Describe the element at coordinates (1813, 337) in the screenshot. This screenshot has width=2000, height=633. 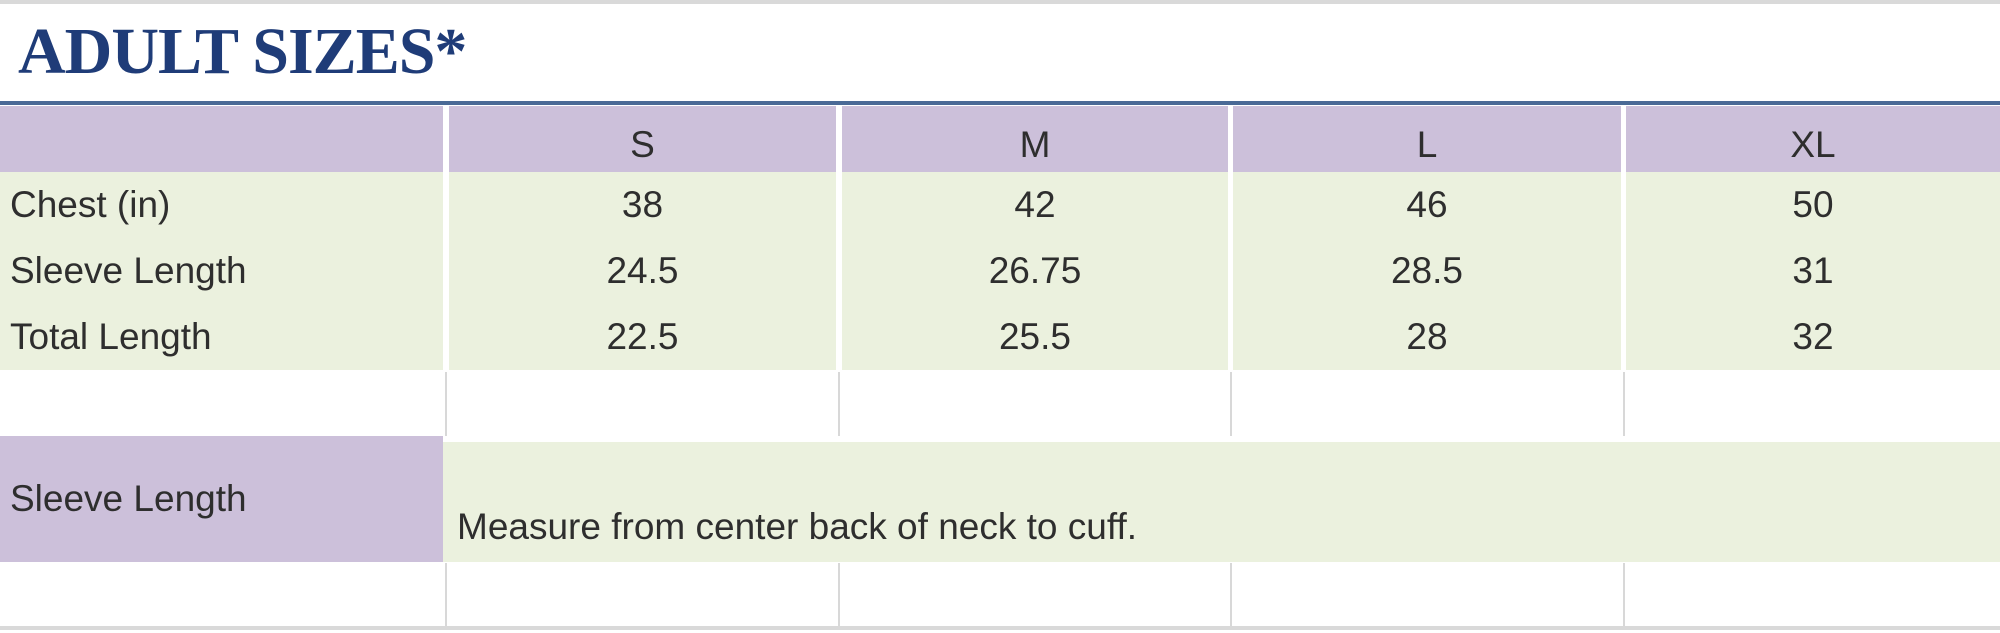
I see `cell-total-xl: 32` at that location.